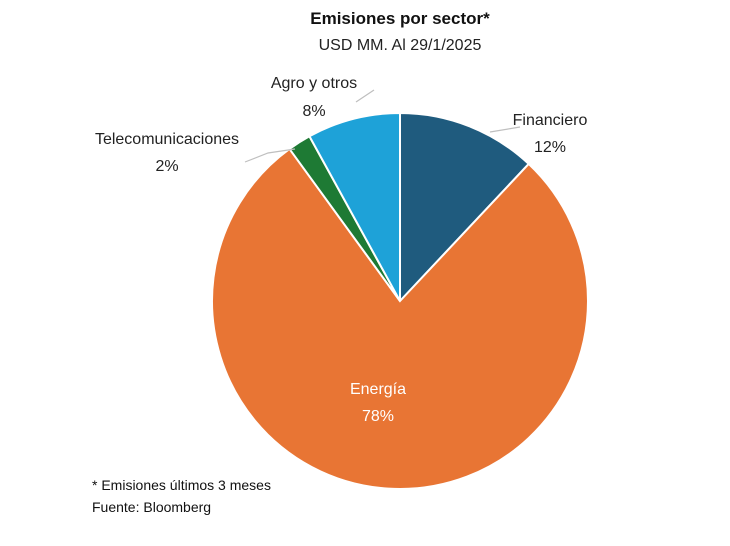 This screenshot has width=730, height=546. I want to click on source-note: Fuente: Bloomberg, so click(151, 507).